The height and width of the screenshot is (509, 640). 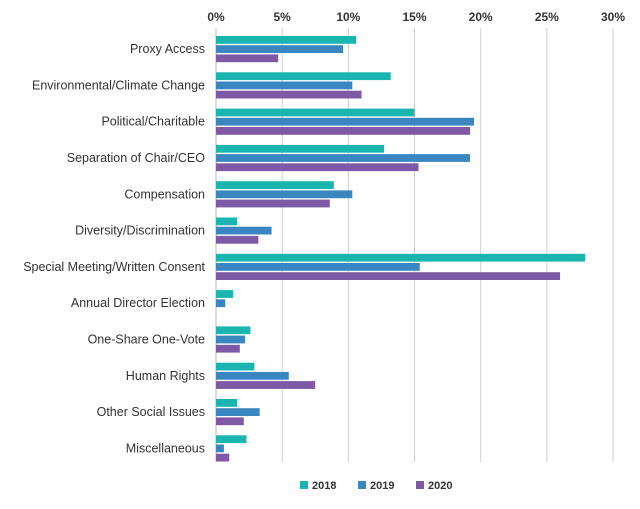 What do you see at coordinates (247, 58) in the screenshot?
I see `bar-2020-proxy-access` at bounding box center [247, 58].